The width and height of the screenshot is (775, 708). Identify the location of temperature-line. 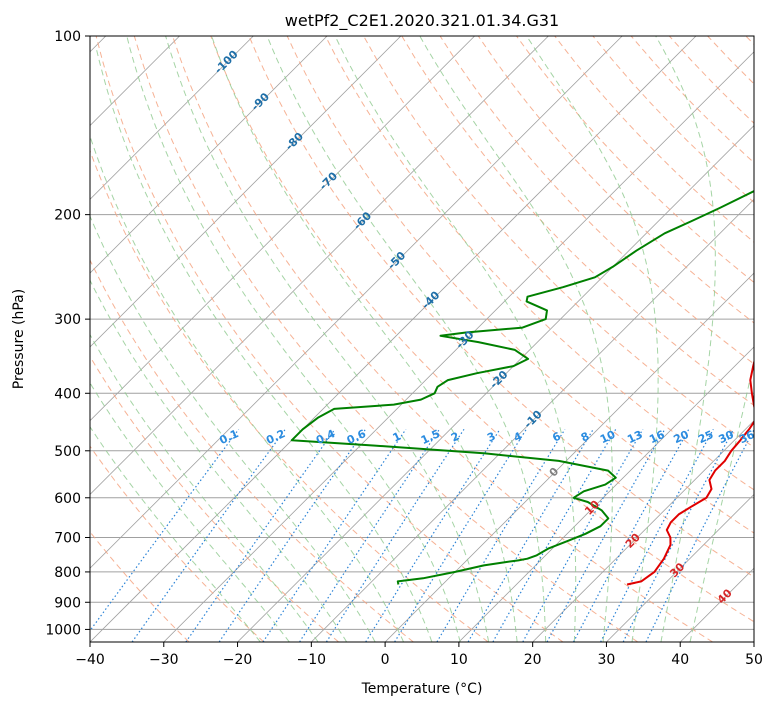
(690, 472).